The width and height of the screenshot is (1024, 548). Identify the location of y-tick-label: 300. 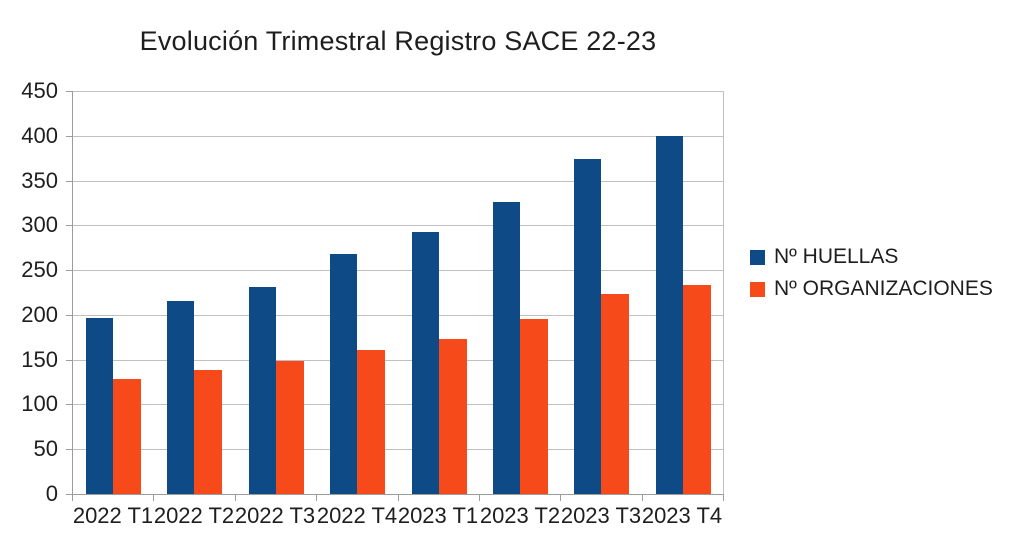
(39, 224).